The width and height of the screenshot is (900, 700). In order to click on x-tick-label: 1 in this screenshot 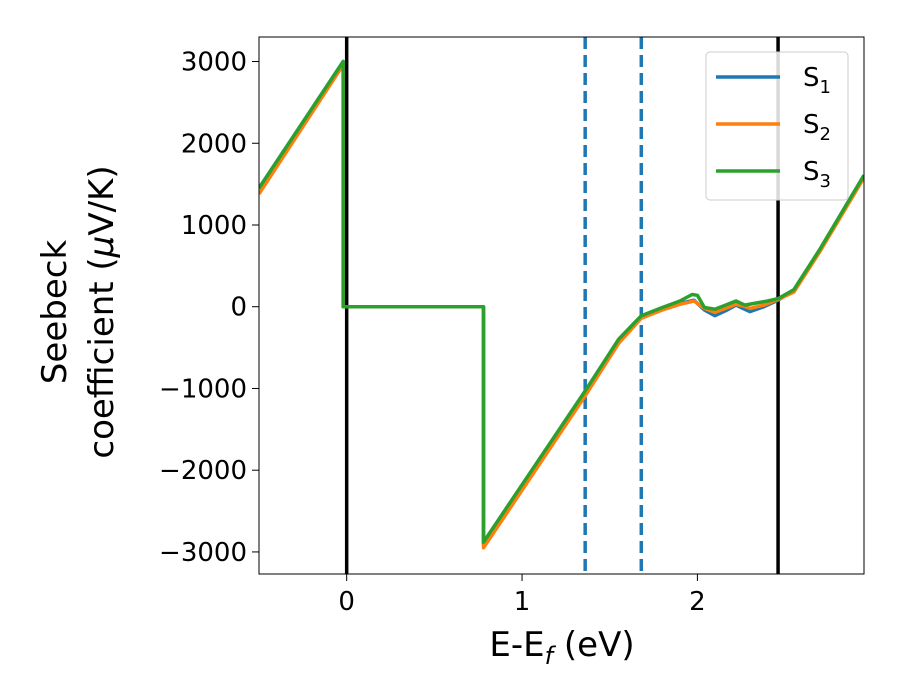, I will do `click(522, 602)`.